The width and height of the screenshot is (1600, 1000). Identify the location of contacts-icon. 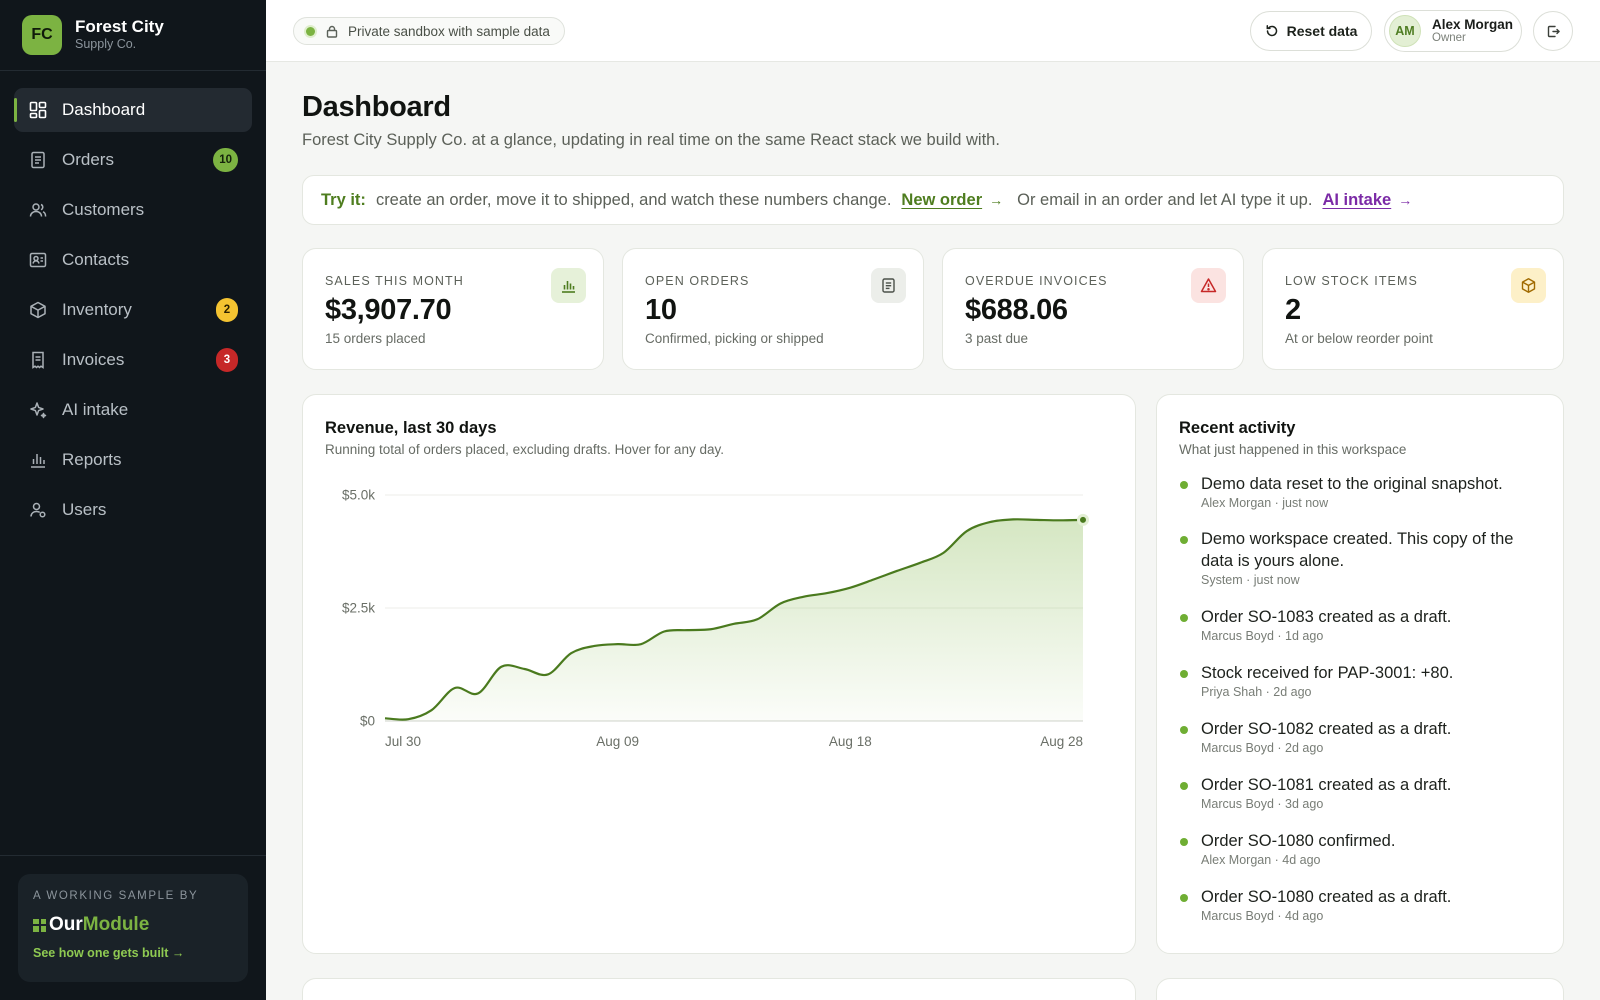
(38, 260).